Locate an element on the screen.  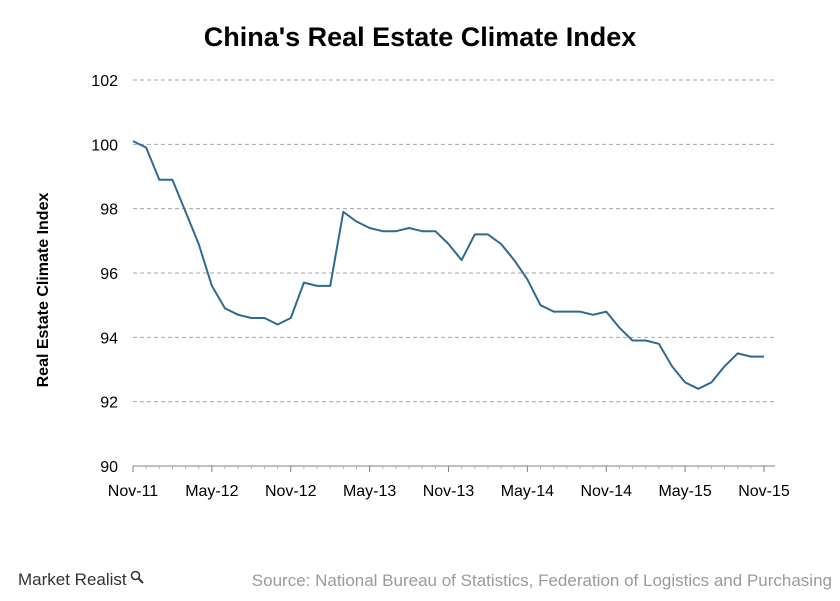
x-tick-label: May-14 is located at coordinates (527, 491).